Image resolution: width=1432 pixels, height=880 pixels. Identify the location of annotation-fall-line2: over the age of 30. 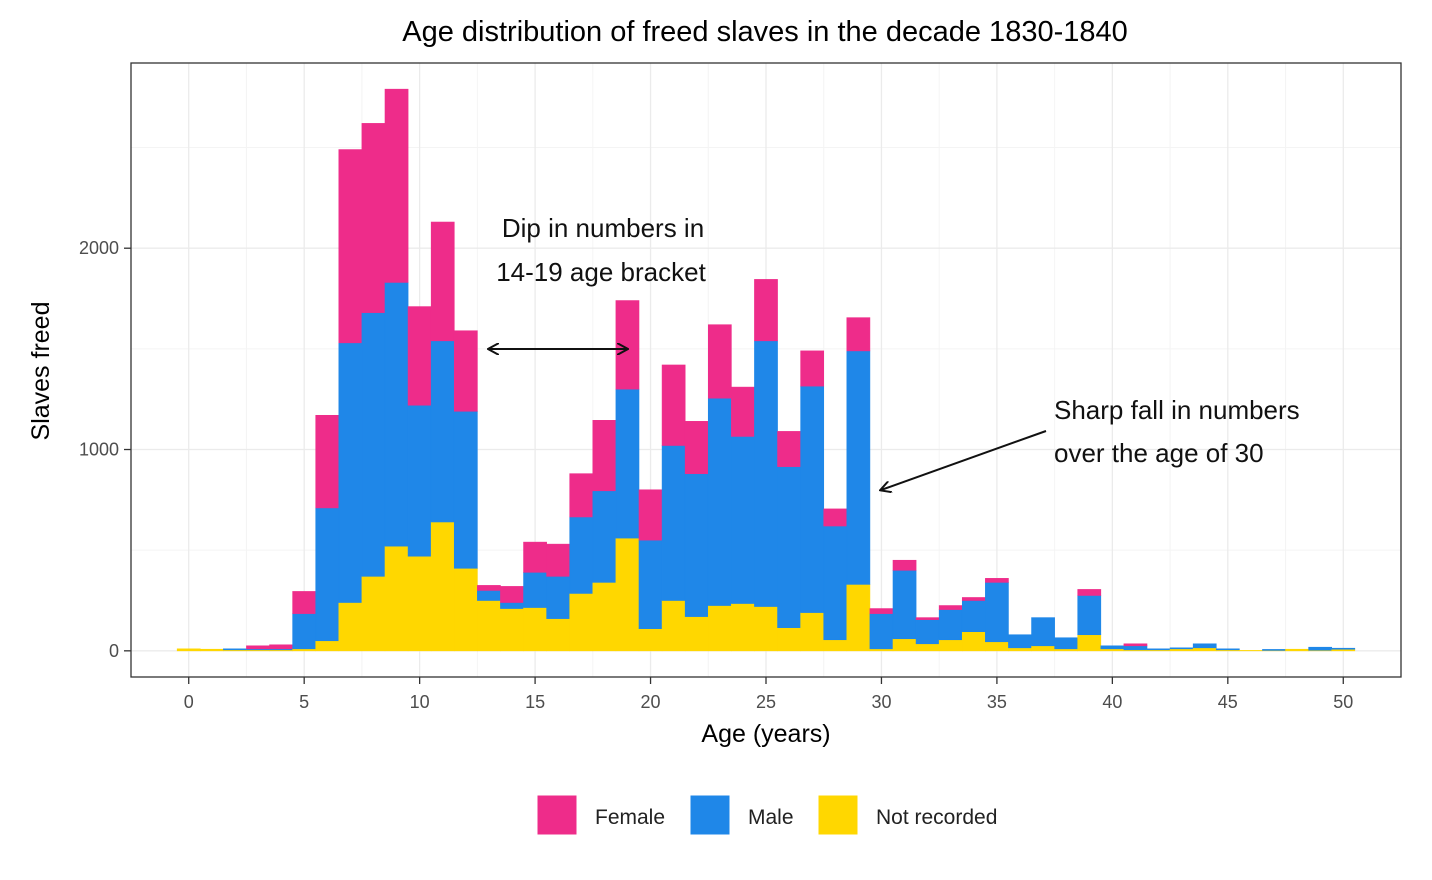
(1159, 453).